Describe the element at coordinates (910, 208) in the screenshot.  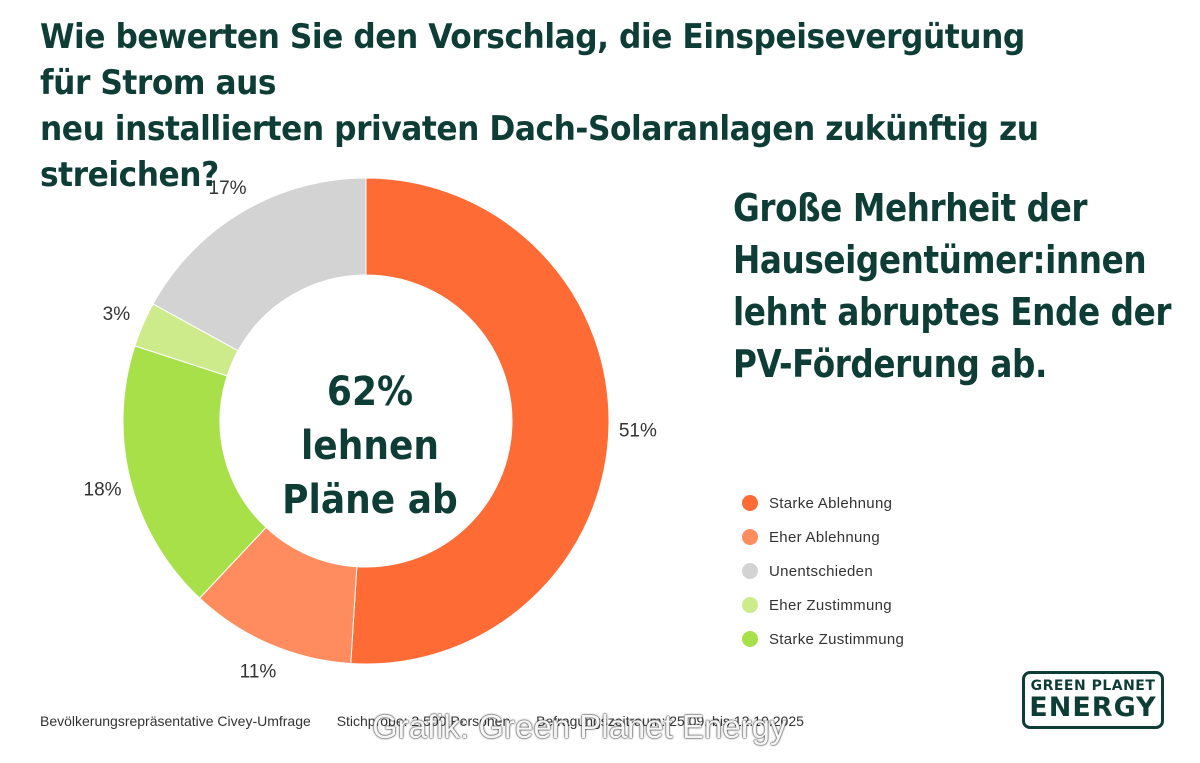
I see `headline-line-1: Große Mehrheit der` at that location.